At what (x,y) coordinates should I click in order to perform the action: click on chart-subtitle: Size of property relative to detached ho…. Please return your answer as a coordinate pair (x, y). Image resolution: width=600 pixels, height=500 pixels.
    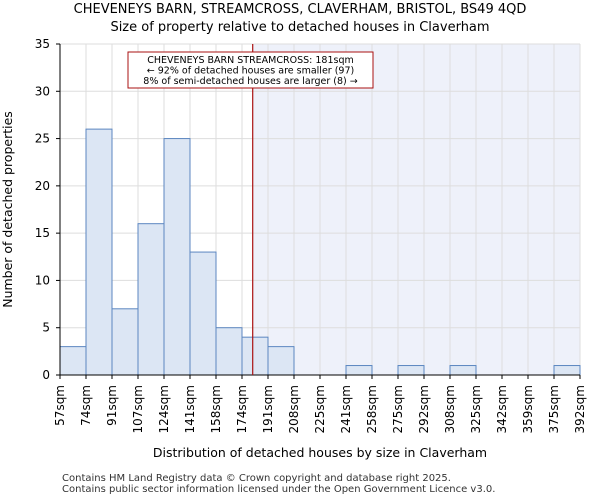
    Looking at the image, I should click on (300, 27).